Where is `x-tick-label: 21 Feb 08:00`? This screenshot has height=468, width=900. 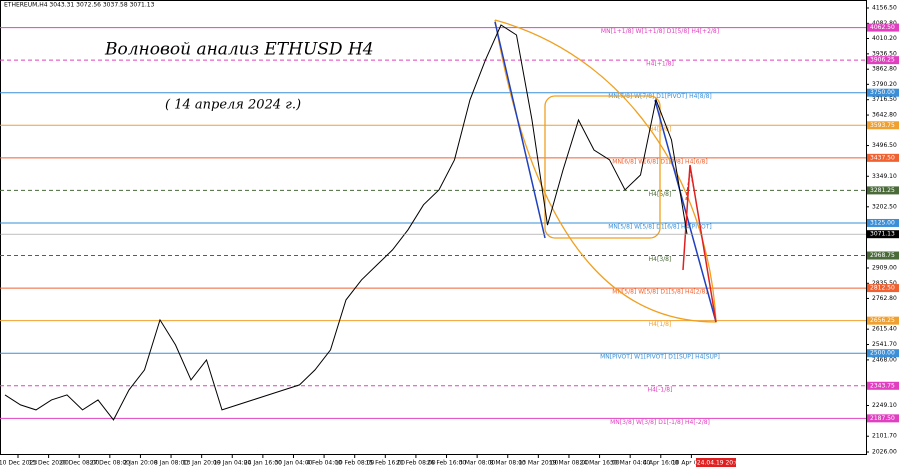 x-tick-label: 21 Feb 08:00 is located at coordinates (416, 463).